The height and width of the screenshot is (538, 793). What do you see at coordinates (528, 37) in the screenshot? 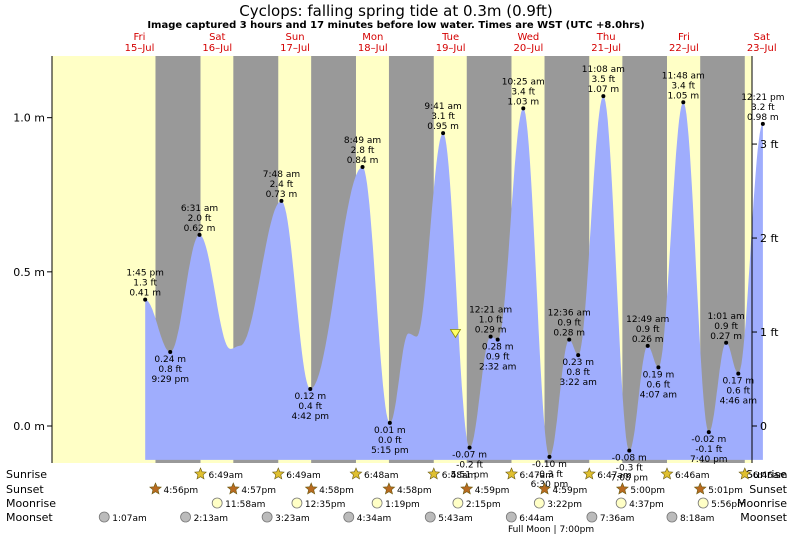
I see `day-of-week: Wed` at bounding box center [528, 37].